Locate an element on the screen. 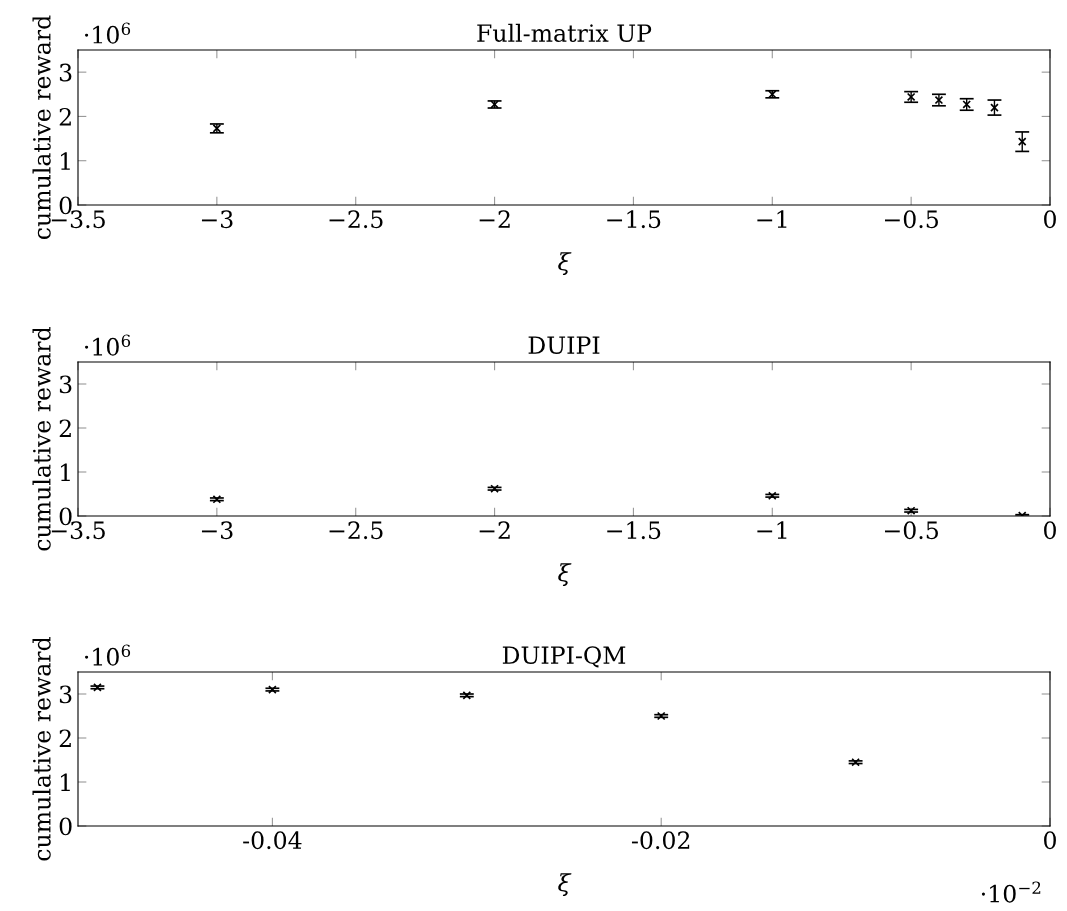 The image size is (1067, 911). chart-title: DUIPI-QM is located at coordinates (564, 657).